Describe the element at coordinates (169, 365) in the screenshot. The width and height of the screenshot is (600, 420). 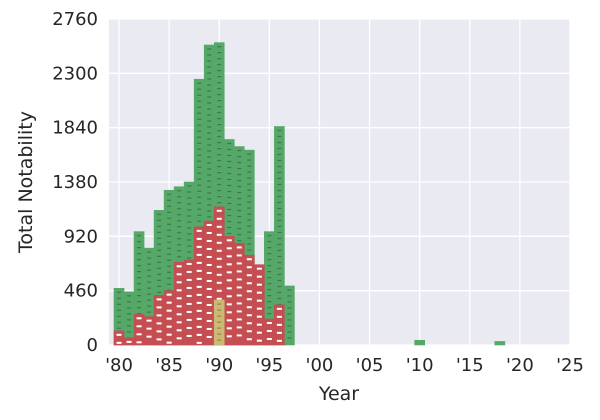
I see `x-tick-label: '85` at that location.